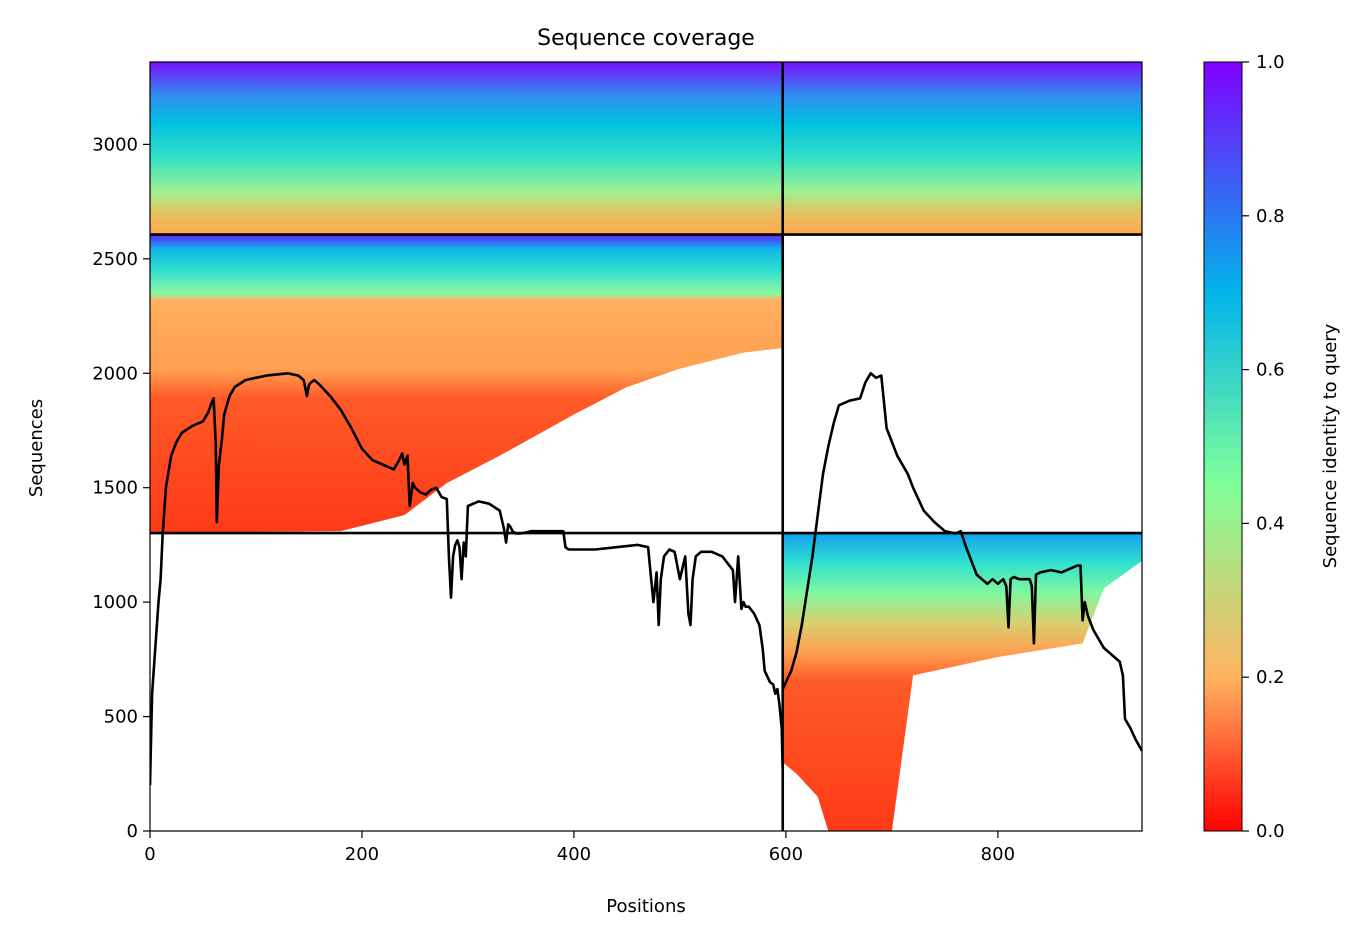 The height and width of the screenshot is (939, 1364). Describe the element at coordinates (149, 854) in the screenshot. I see `x-tick-label: 0` at that location.